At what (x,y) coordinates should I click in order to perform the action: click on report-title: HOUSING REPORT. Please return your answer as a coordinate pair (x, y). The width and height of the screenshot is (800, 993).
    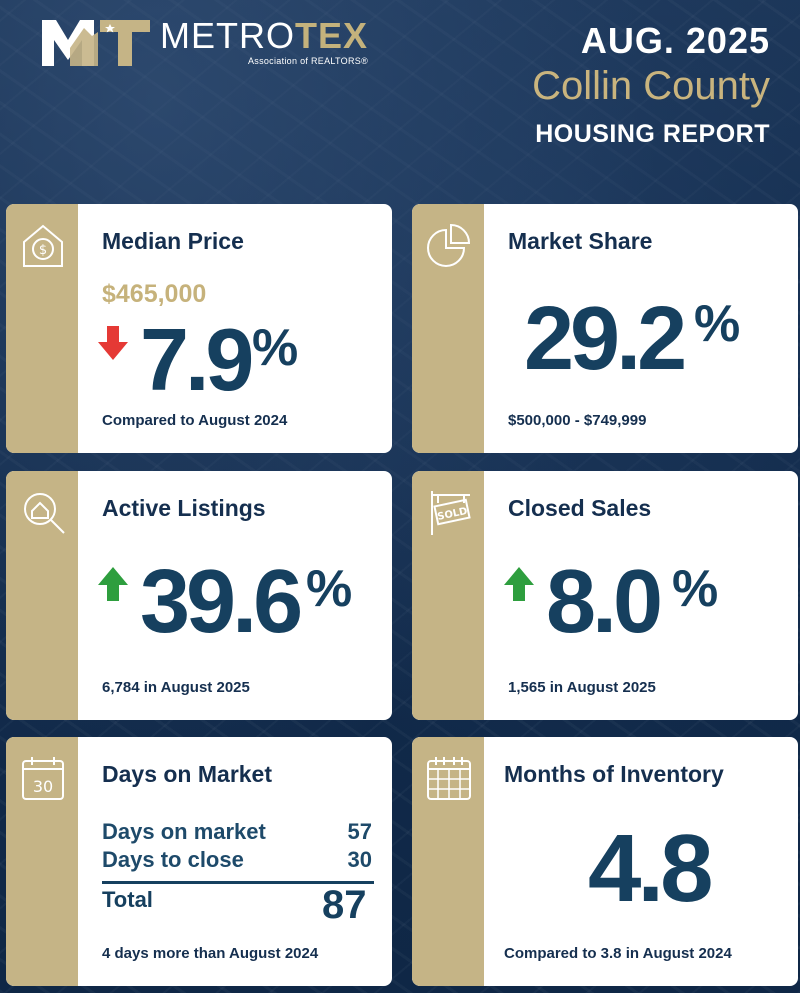
    Looking at the image, I should click on (652, 134).